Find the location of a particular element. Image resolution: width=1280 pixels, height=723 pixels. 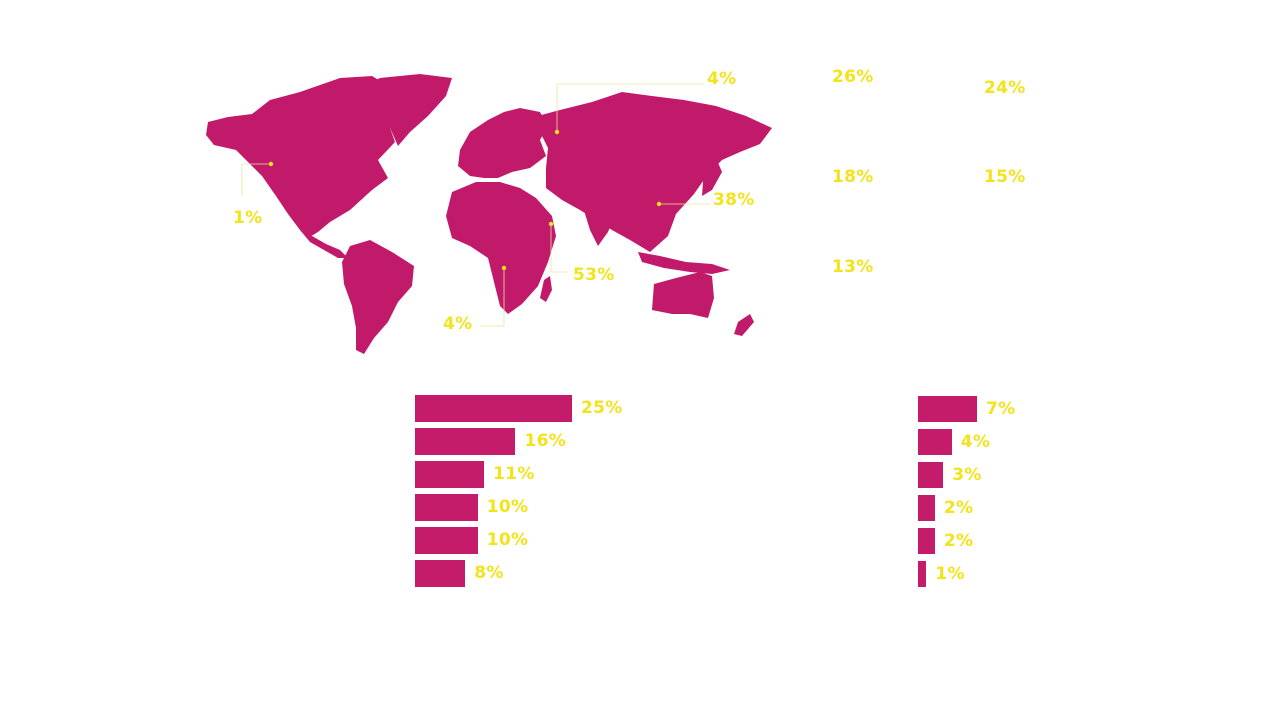

leader-north-america is located at coordinates (256, 179).